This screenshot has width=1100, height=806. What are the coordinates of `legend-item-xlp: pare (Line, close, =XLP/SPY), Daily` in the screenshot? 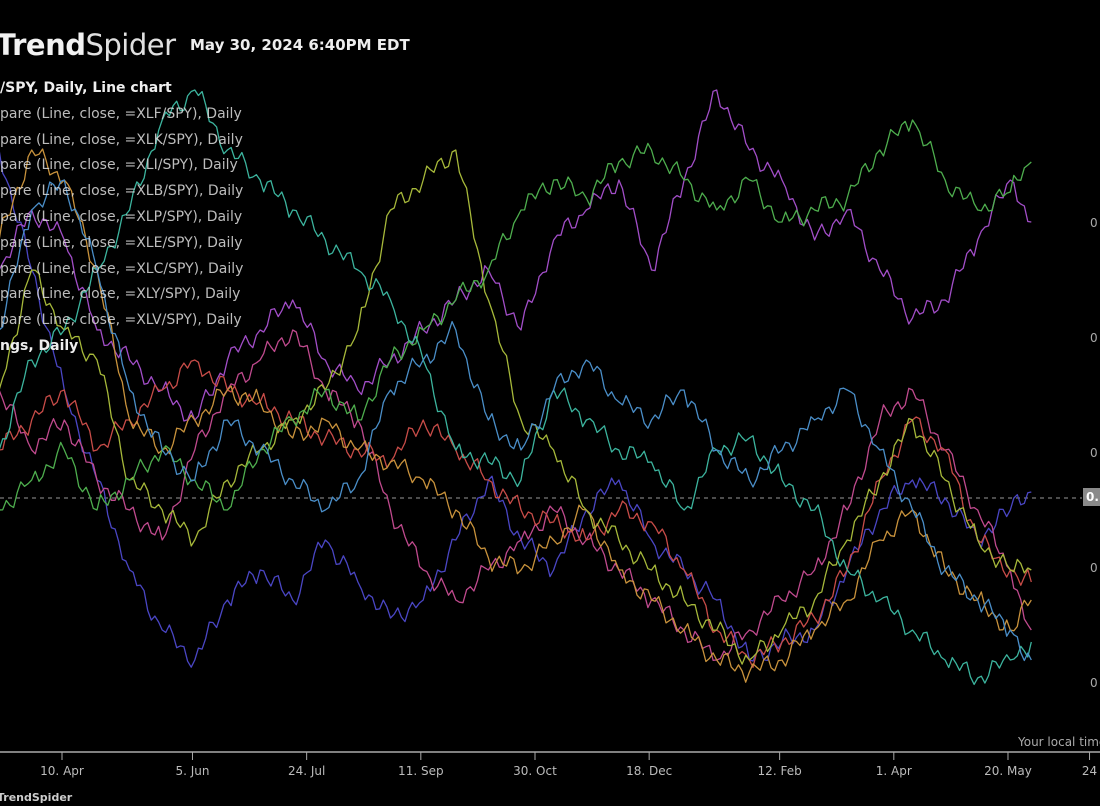 It's located at (121, 216).